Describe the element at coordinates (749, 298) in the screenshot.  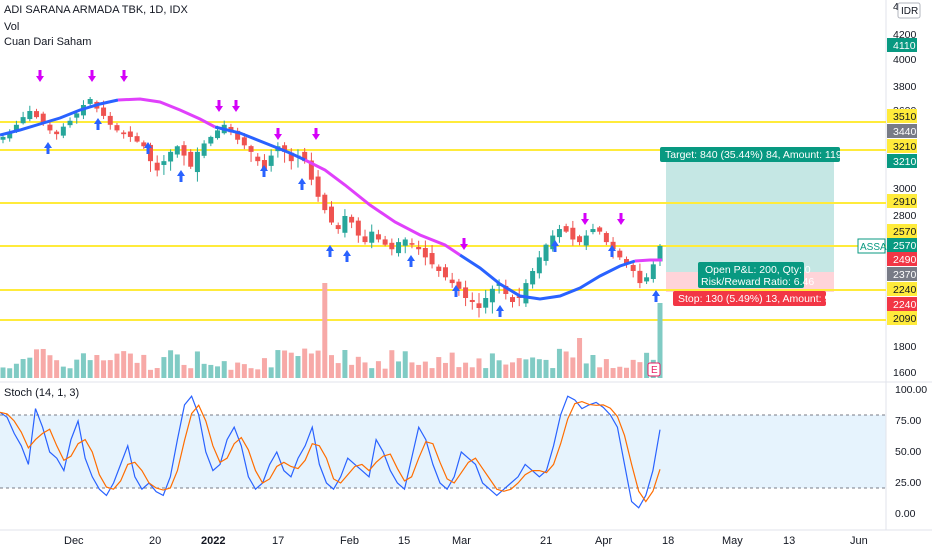
I see `stop-label-bg` at that location.